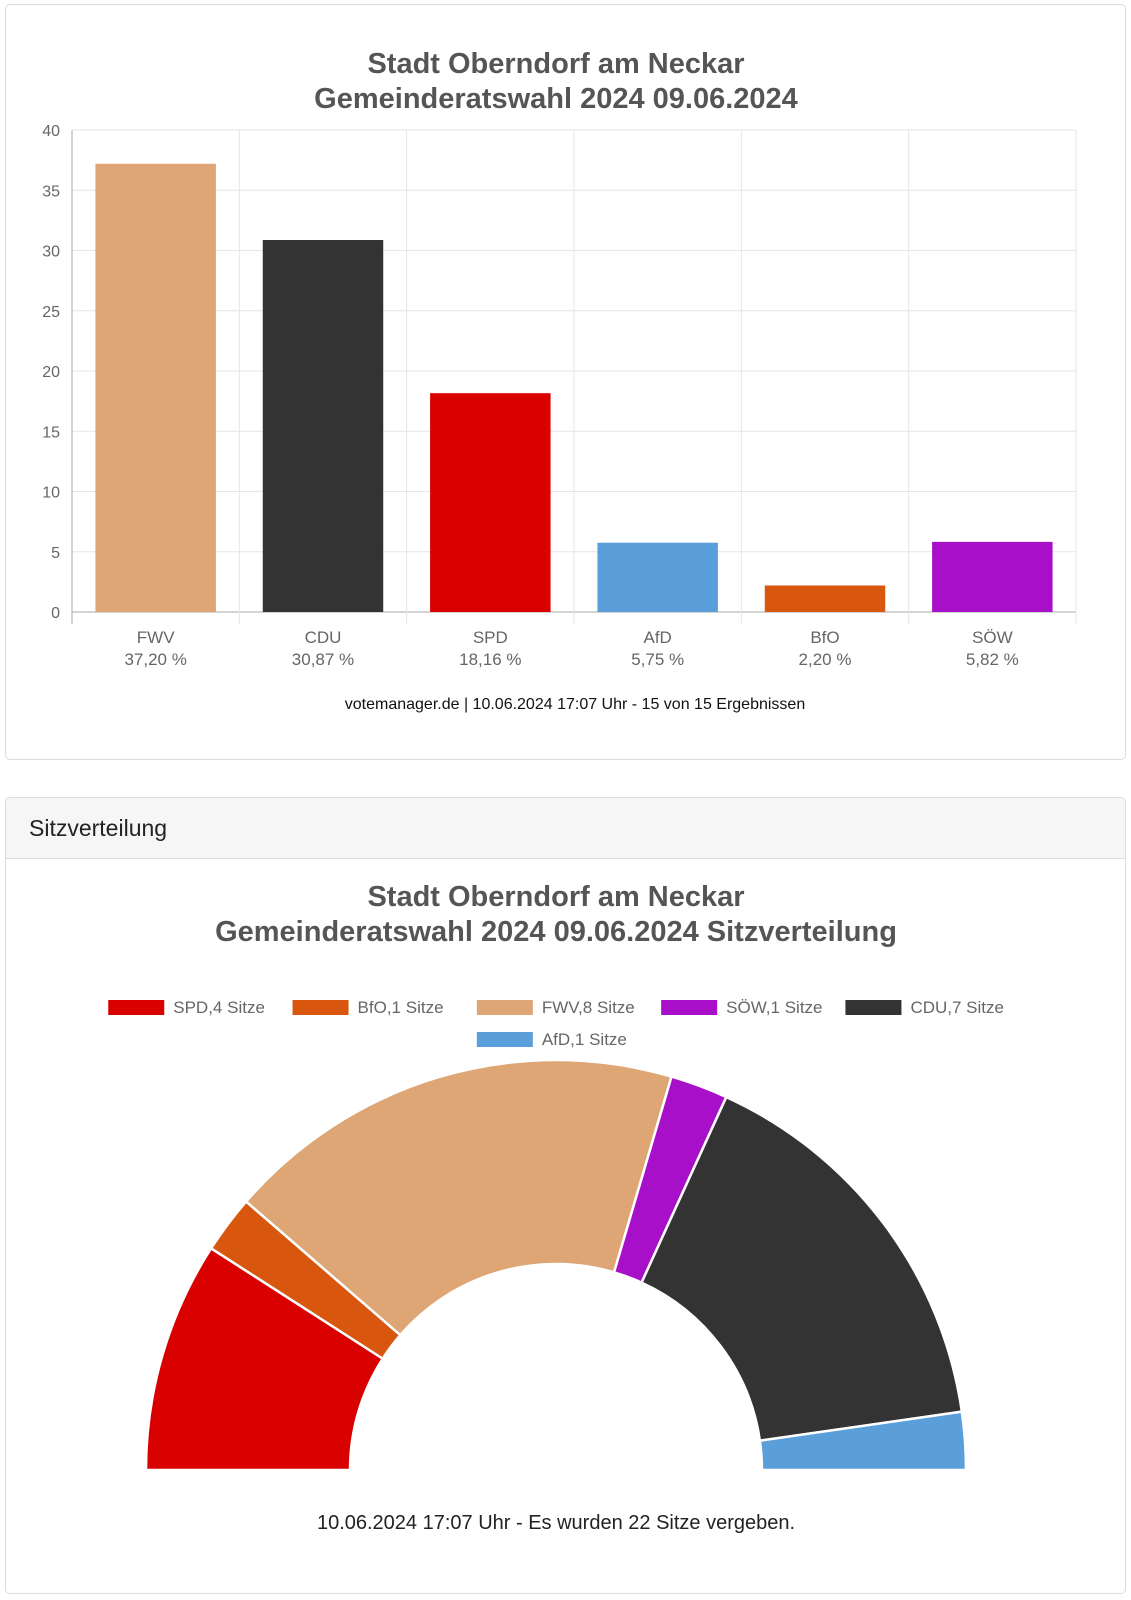 The height and width of the screenshot is (1600, 1131). What do you see at coordinates (155, 659) in the screenshot?
I see `x-value-label: 37,20 %` at bounding box center [155, 659].